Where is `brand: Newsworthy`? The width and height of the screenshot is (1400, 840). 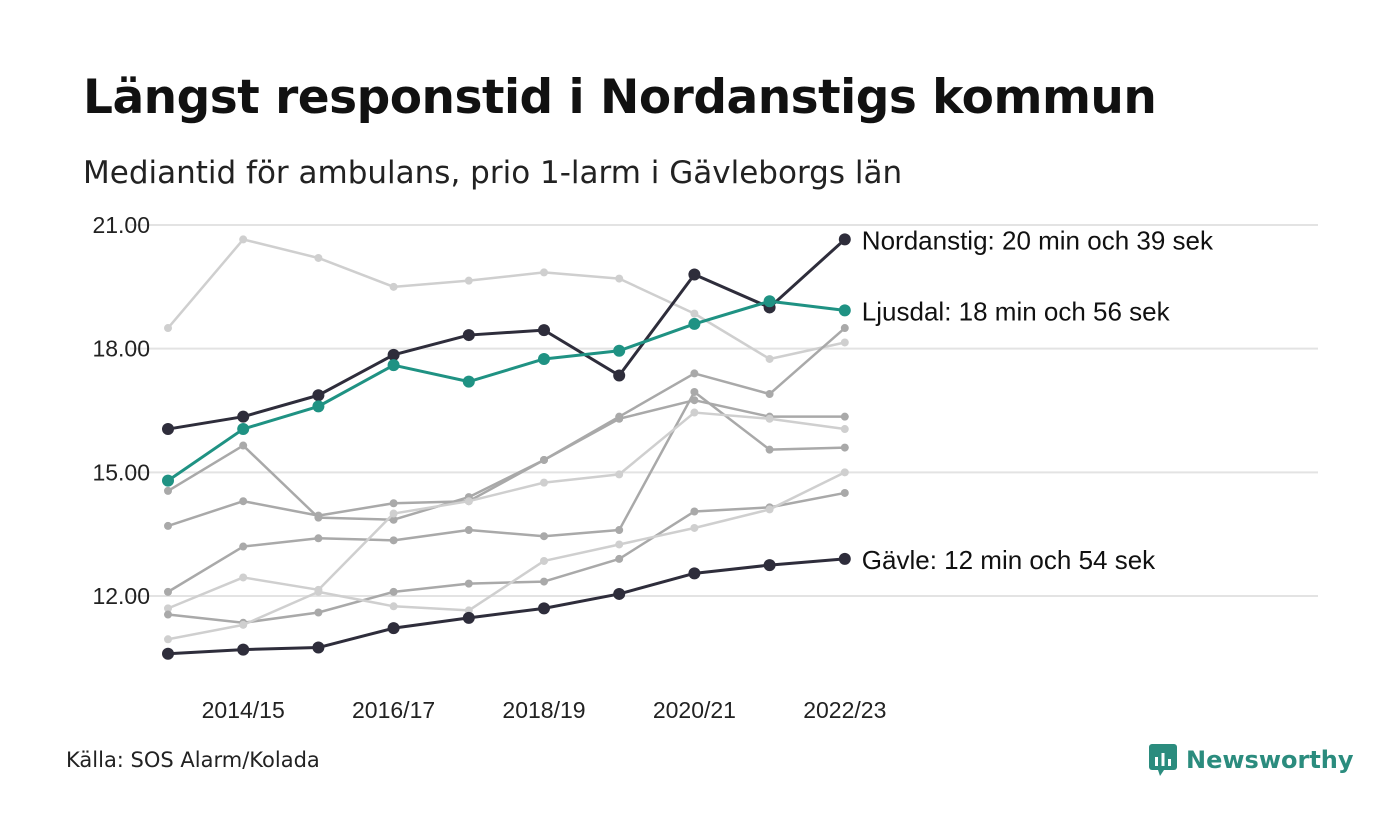 brand: Newsworthy is located at coordinates (1251, 760).